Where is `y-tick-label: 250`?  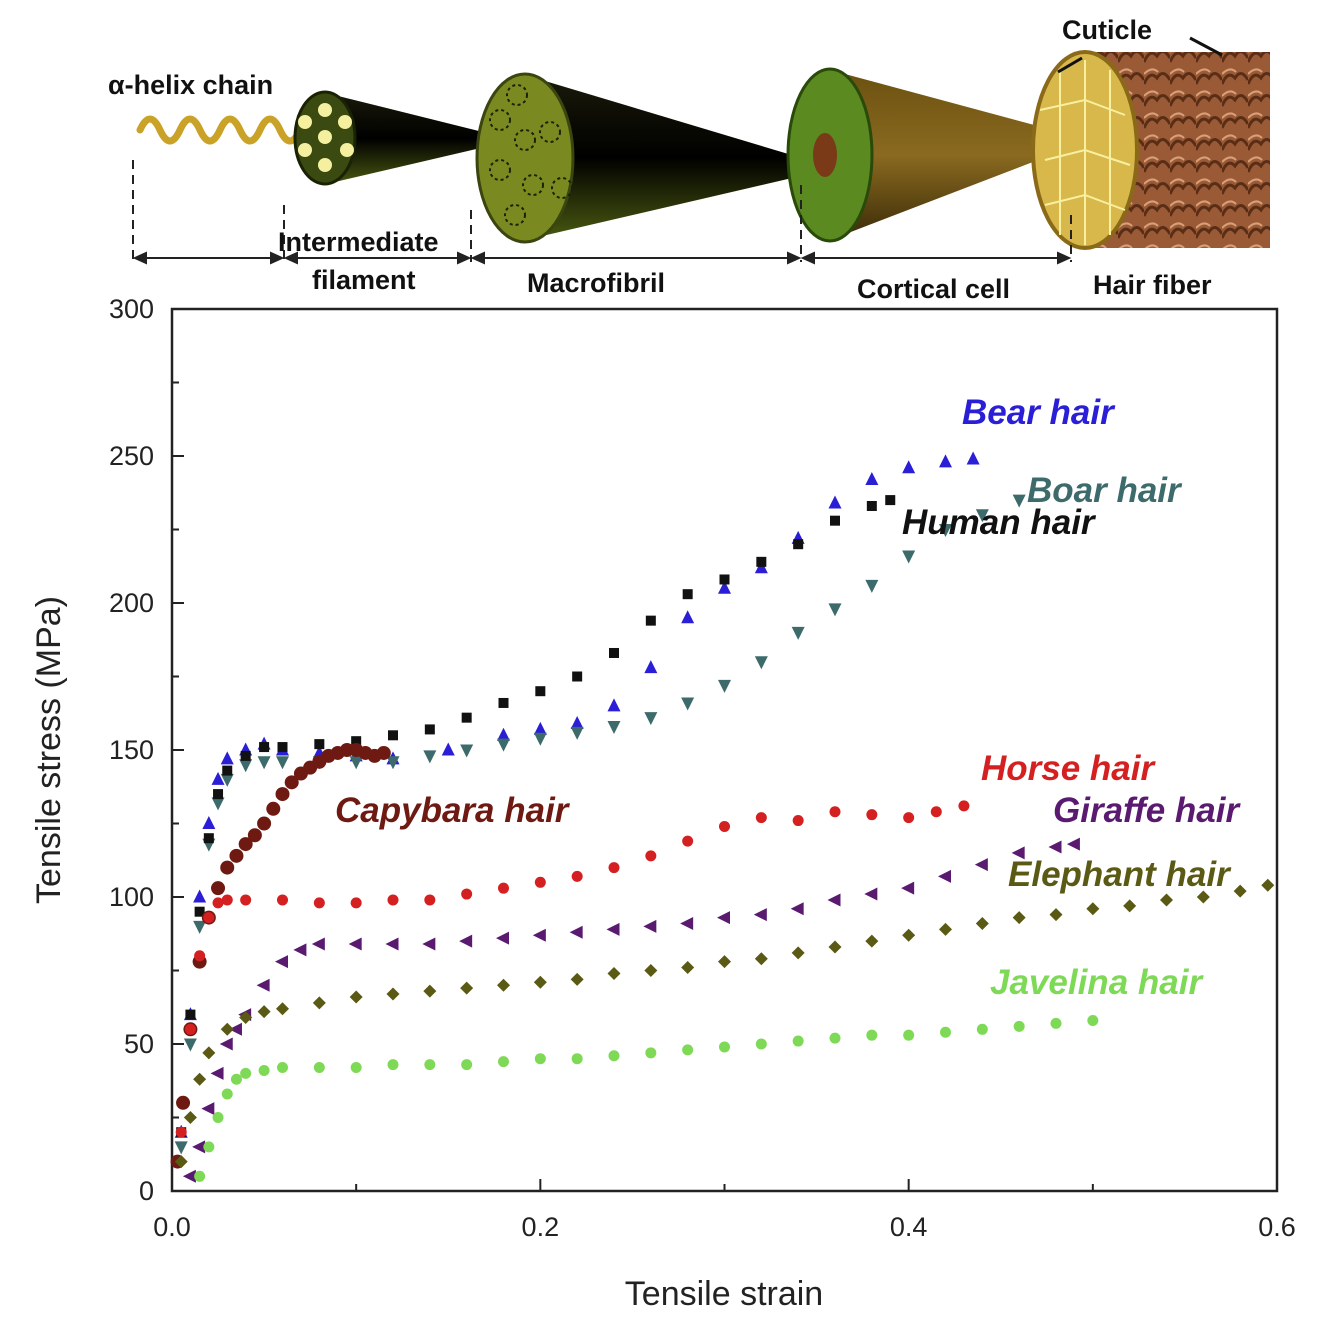
y-tick-label: 250 is located at coordinates (131, 456).